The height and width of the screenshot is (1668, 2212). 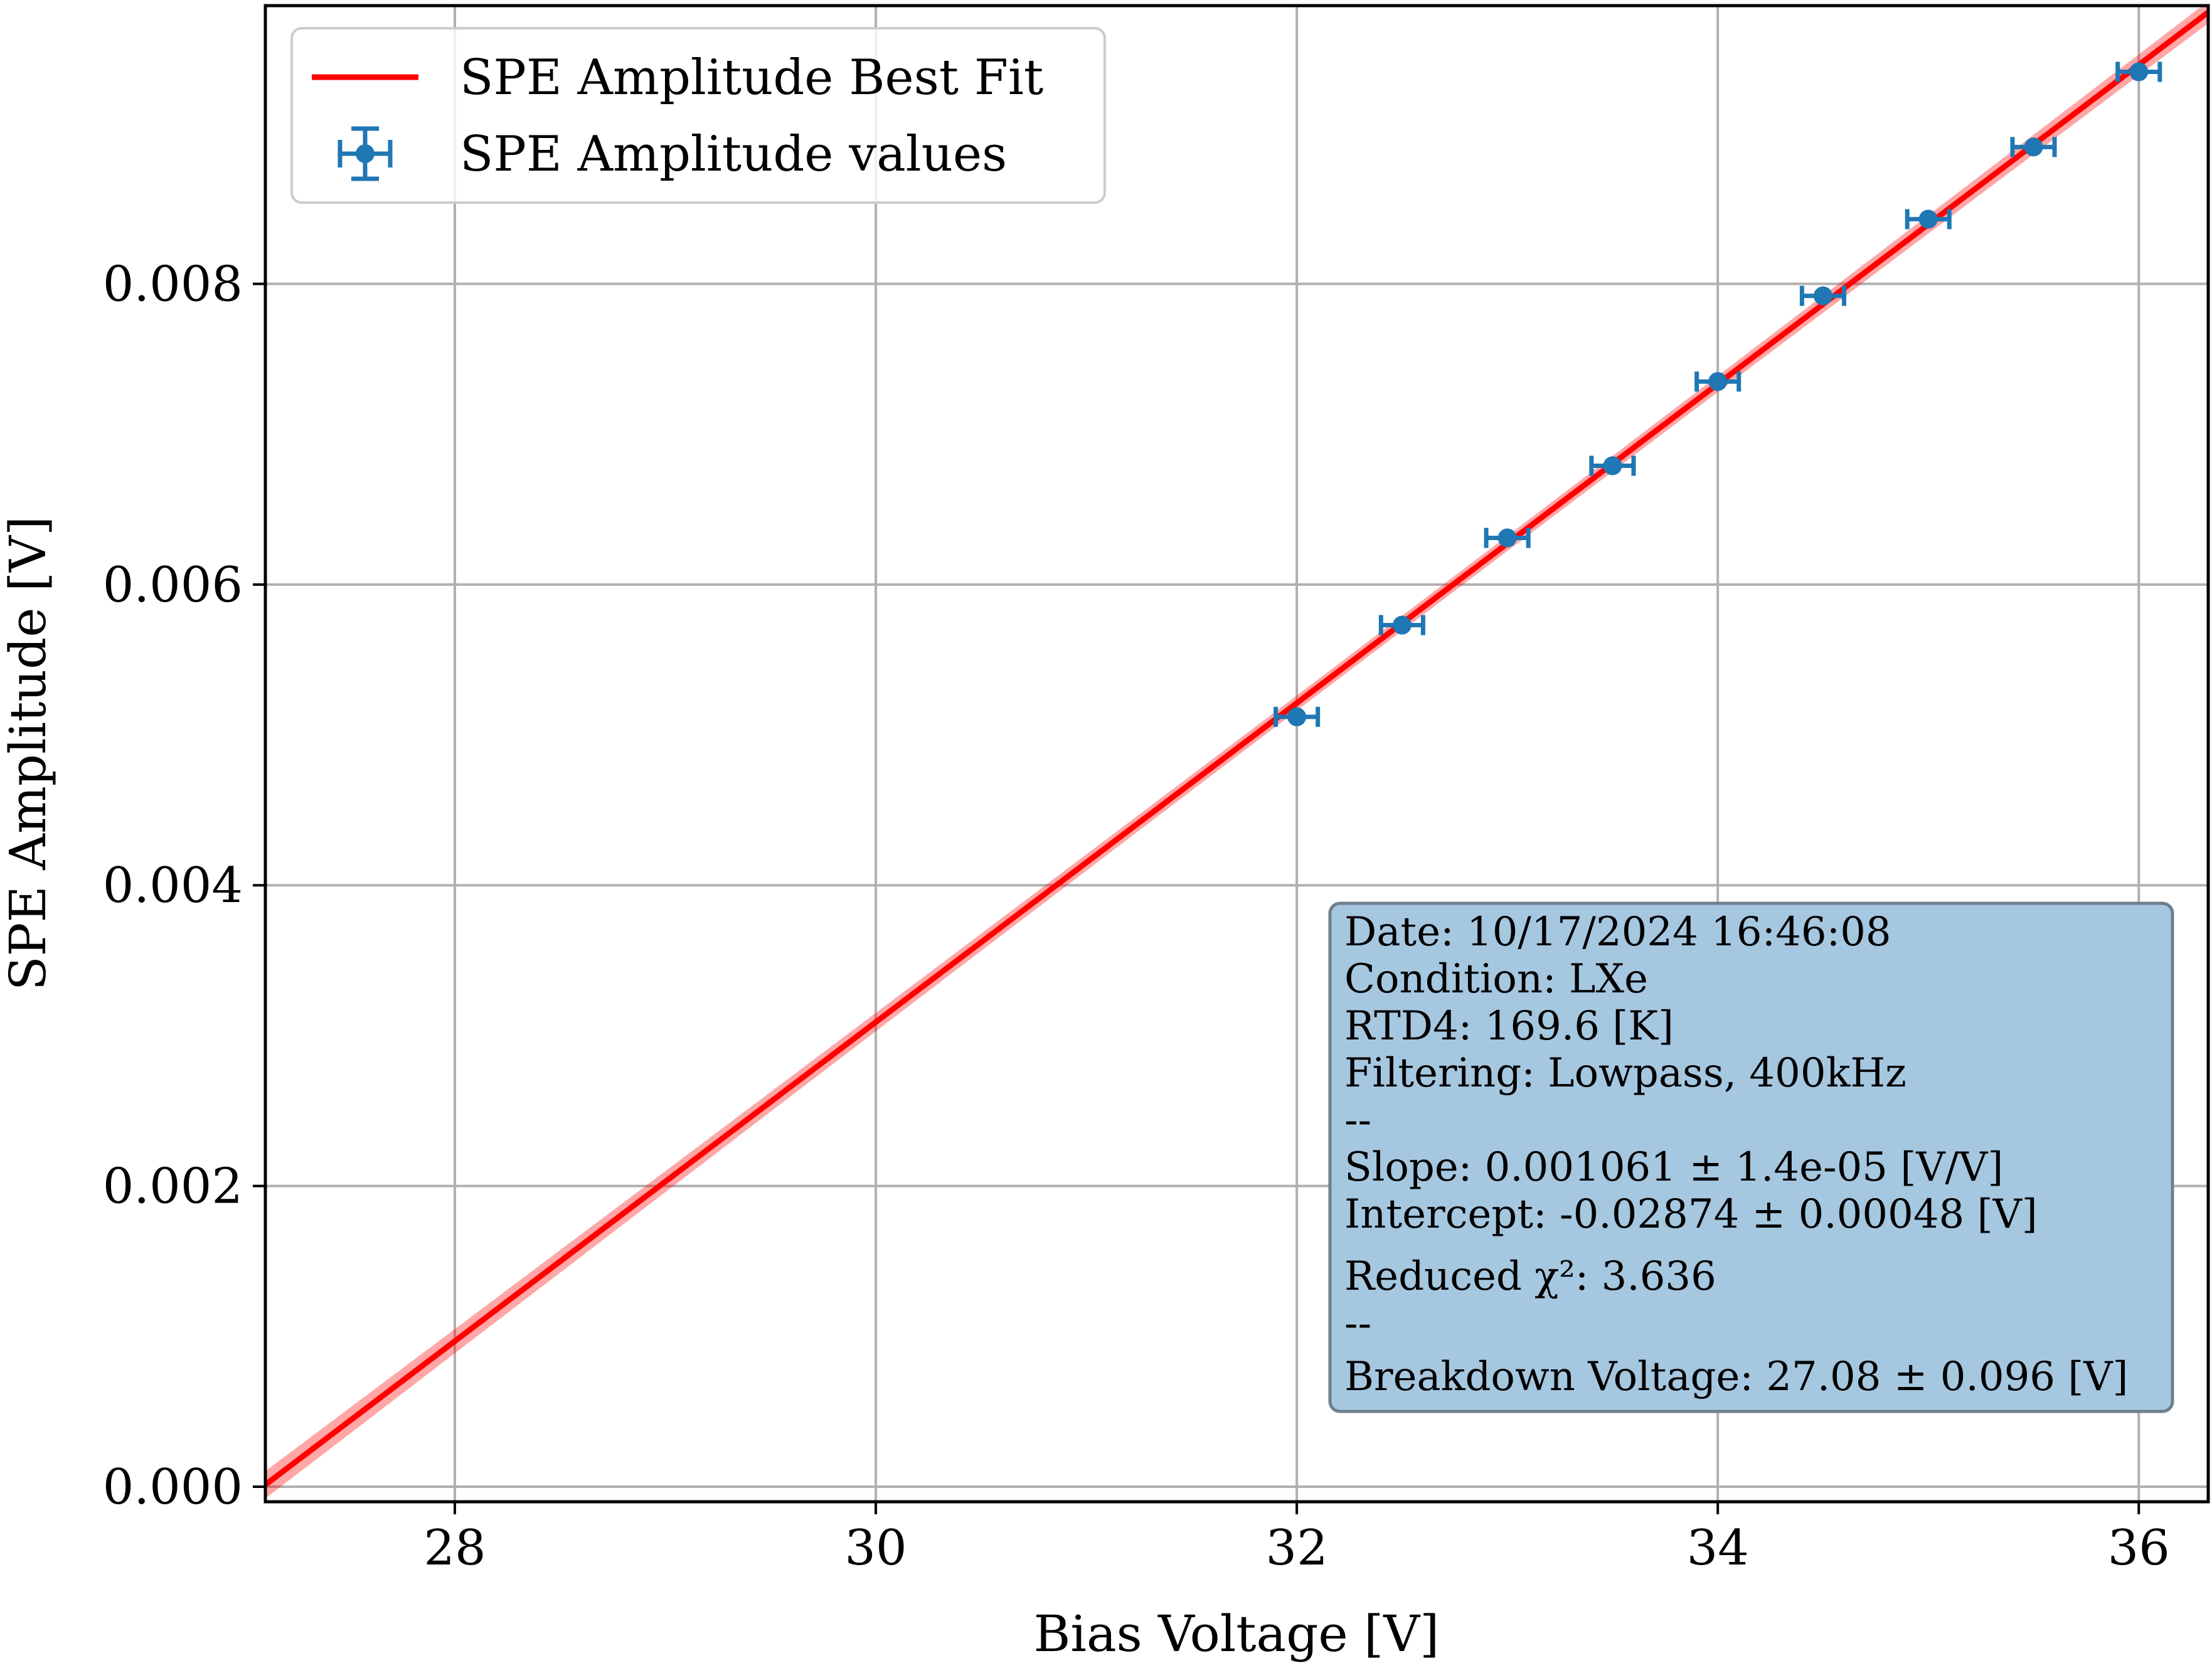 What do you see at coordinates (1296, 1548) in the screenshot?
I see `x-tick-label: 32` at bounding box center [1296, 1548].